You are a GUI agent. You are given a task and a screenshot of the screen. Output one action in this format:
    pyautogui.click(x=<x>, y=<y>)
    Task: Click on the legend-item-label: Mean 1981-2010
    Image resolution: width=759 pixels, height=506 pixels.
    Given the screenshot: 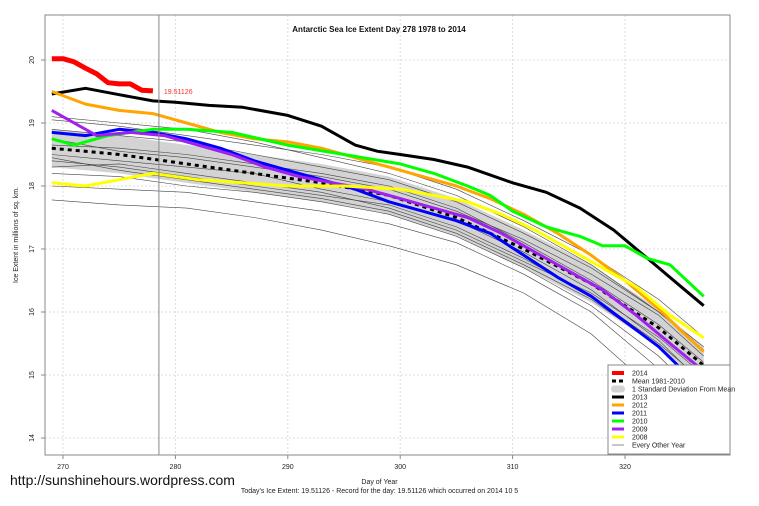 What is the action you would take?
    pyautogui.click(x=658, y=382)
    